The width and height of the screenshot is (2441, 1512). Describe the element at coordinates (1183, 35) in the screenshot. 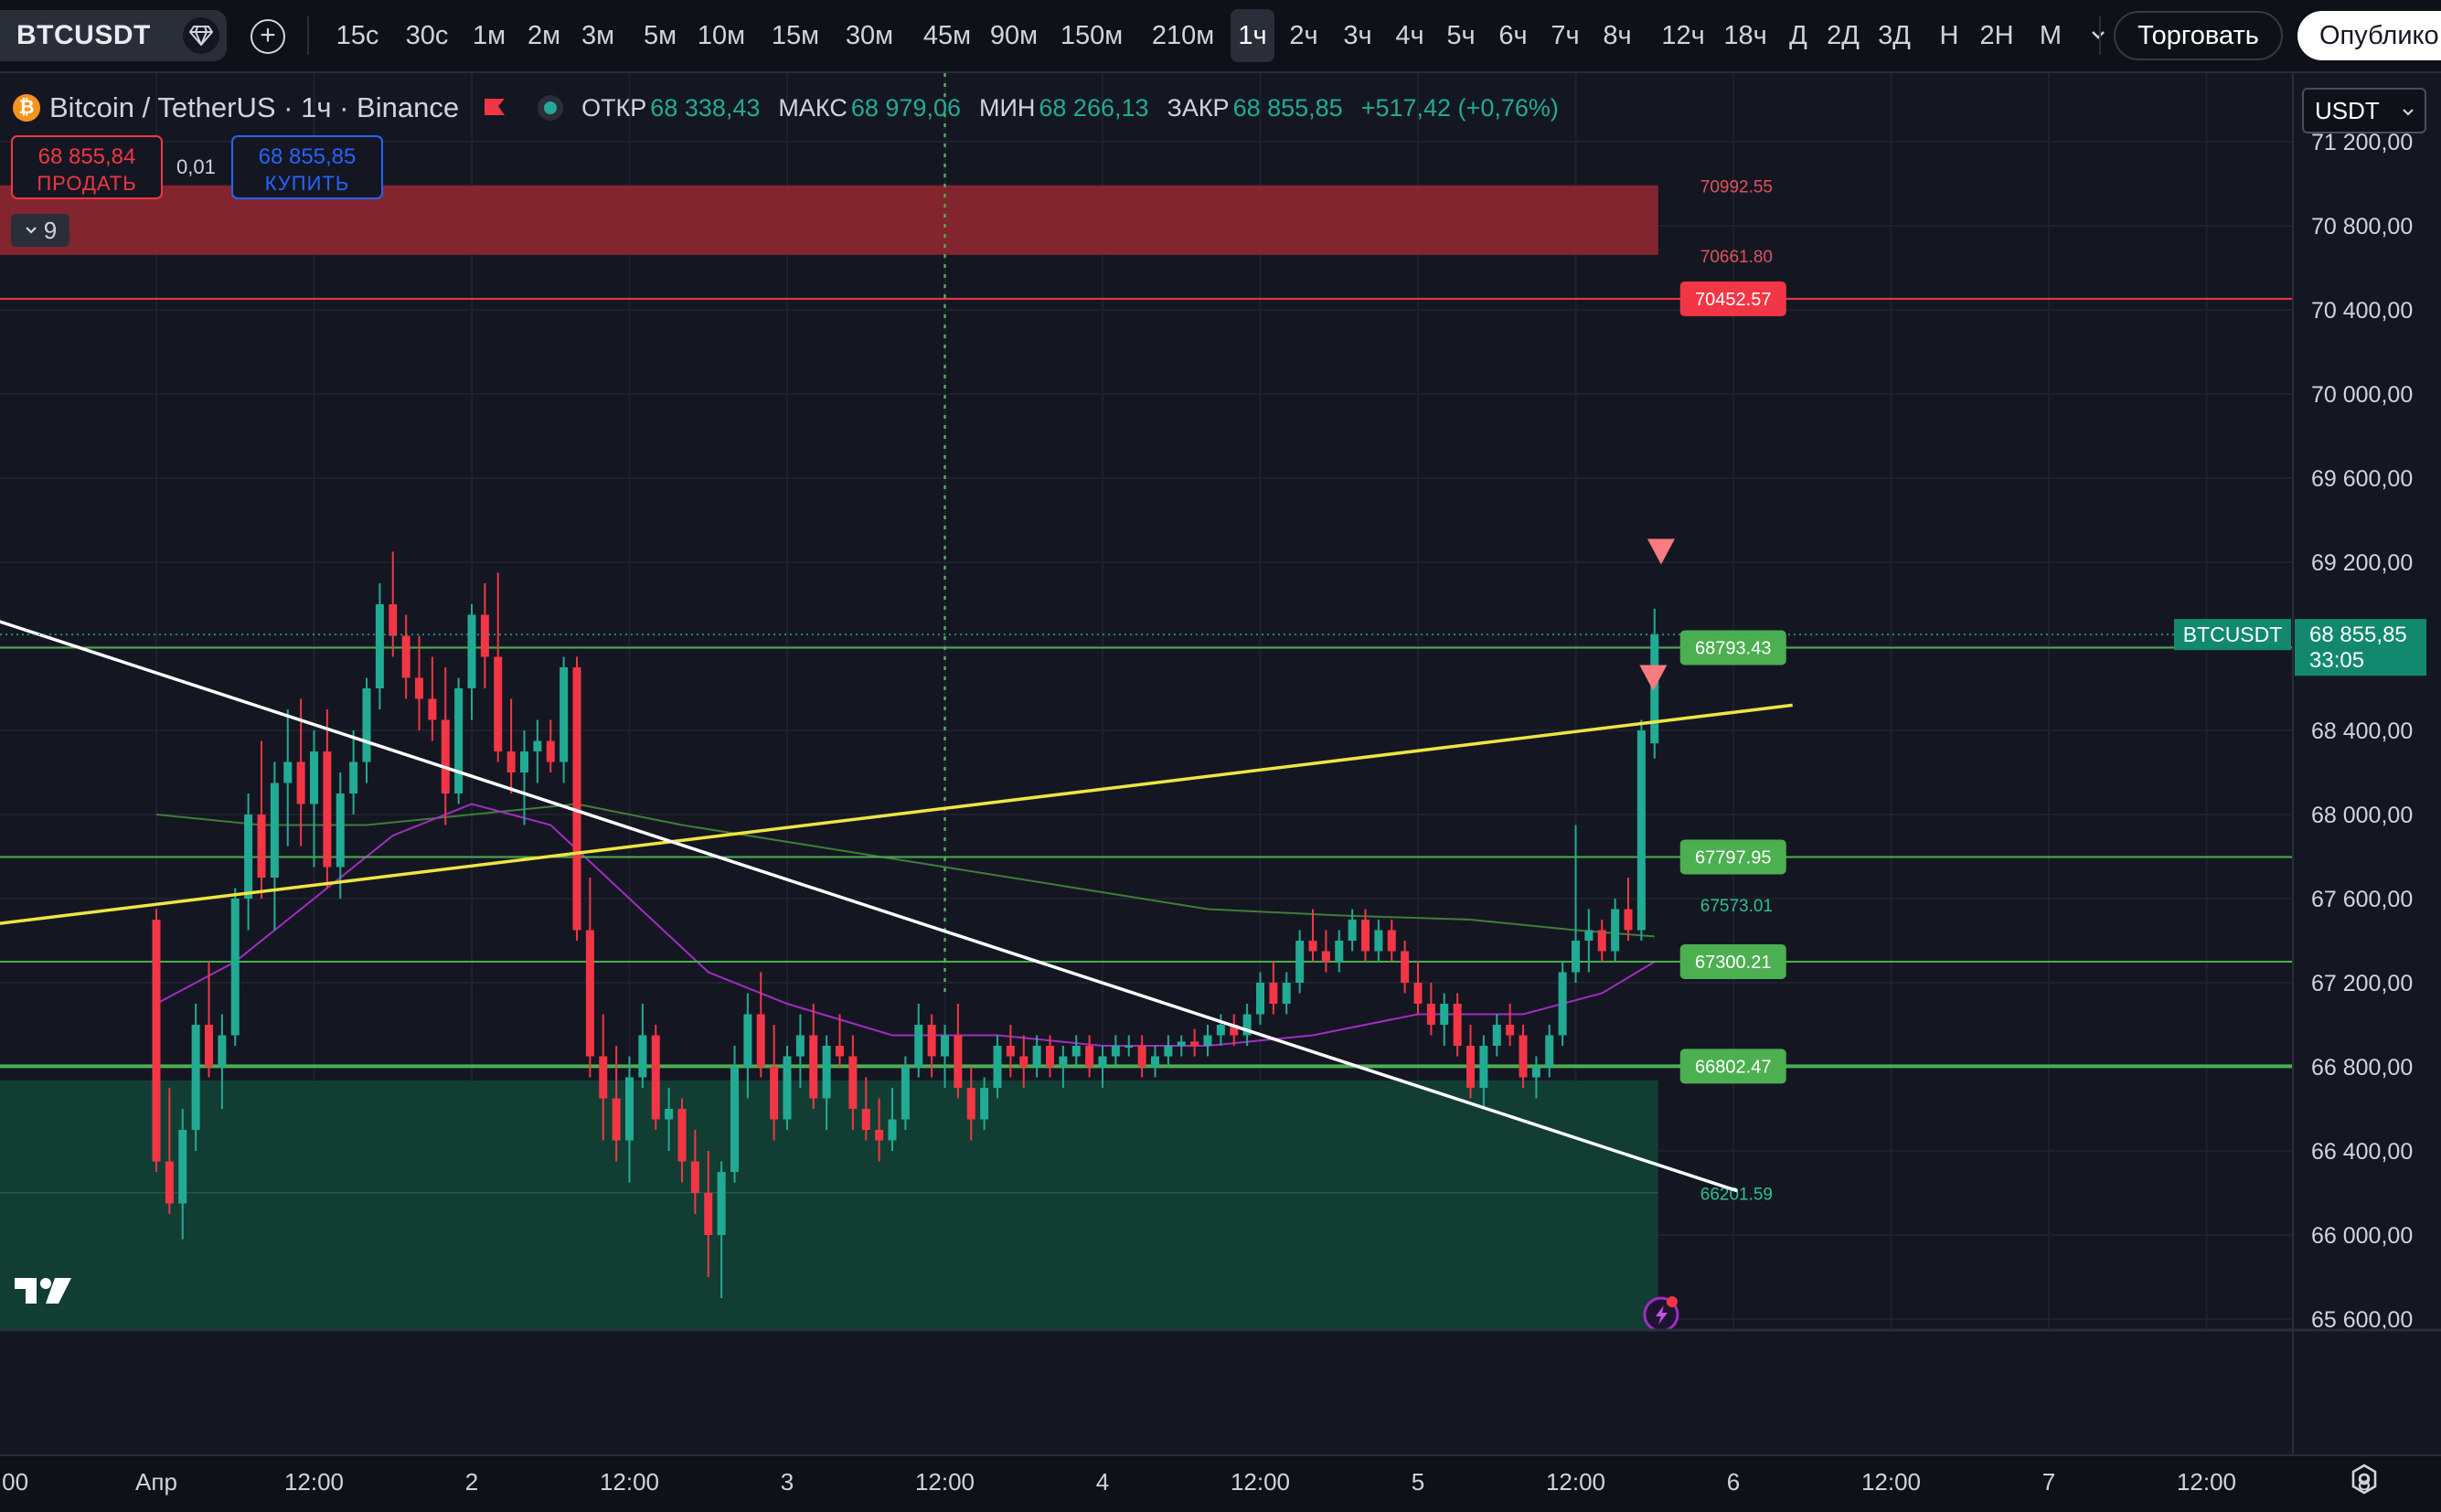

I see `interval-210м: 210м` at that location.